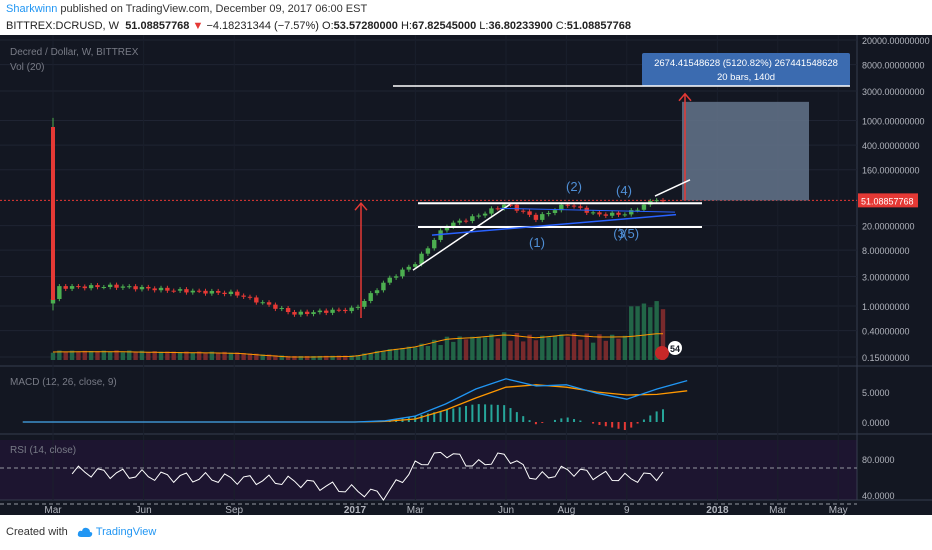  I want to click on macd-label: MACD (12, 26, close, 9), so click(63, 382).